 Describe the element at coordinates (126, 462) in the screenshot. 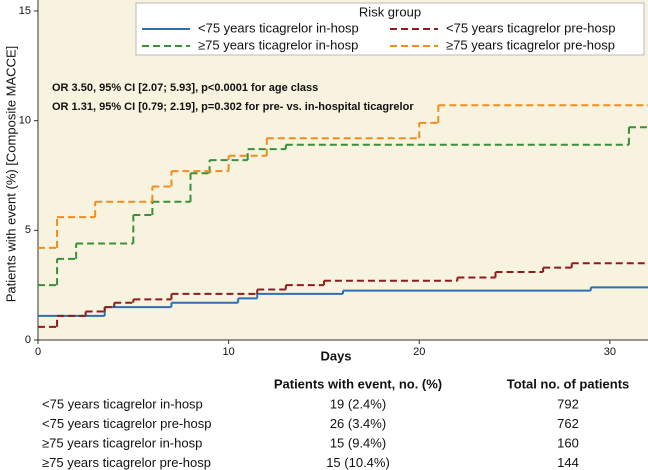

I see `row-label: ≥75 years ticagrelor pre-hosp` at that location.